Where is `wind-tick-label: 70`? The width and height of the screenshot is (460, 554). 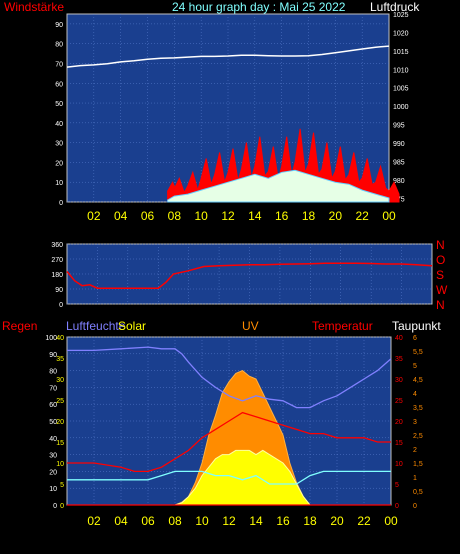
wind-tick-label: 70 is located at coordinates (59, 64).